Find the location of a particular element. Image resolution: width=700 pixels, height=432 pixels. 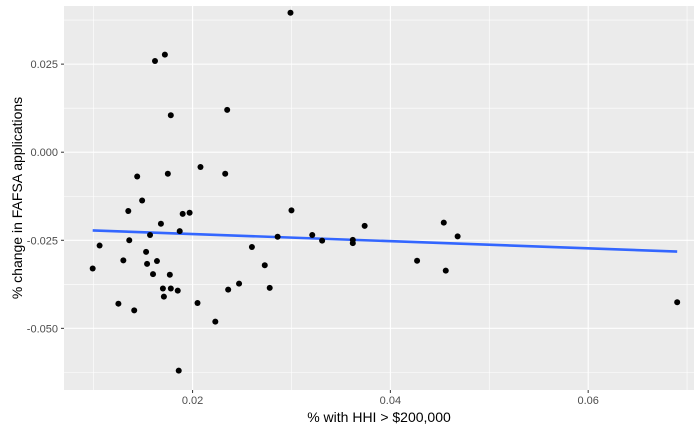

x-tick-label: 0.04 is located at coordinates (390, 401).